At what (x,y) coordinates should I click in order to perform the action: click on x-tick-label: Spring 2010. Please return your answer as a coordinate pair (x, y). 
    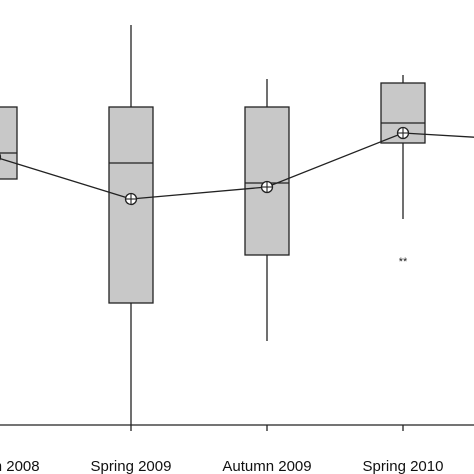
    Looking at the image, I should click on (403, 466).